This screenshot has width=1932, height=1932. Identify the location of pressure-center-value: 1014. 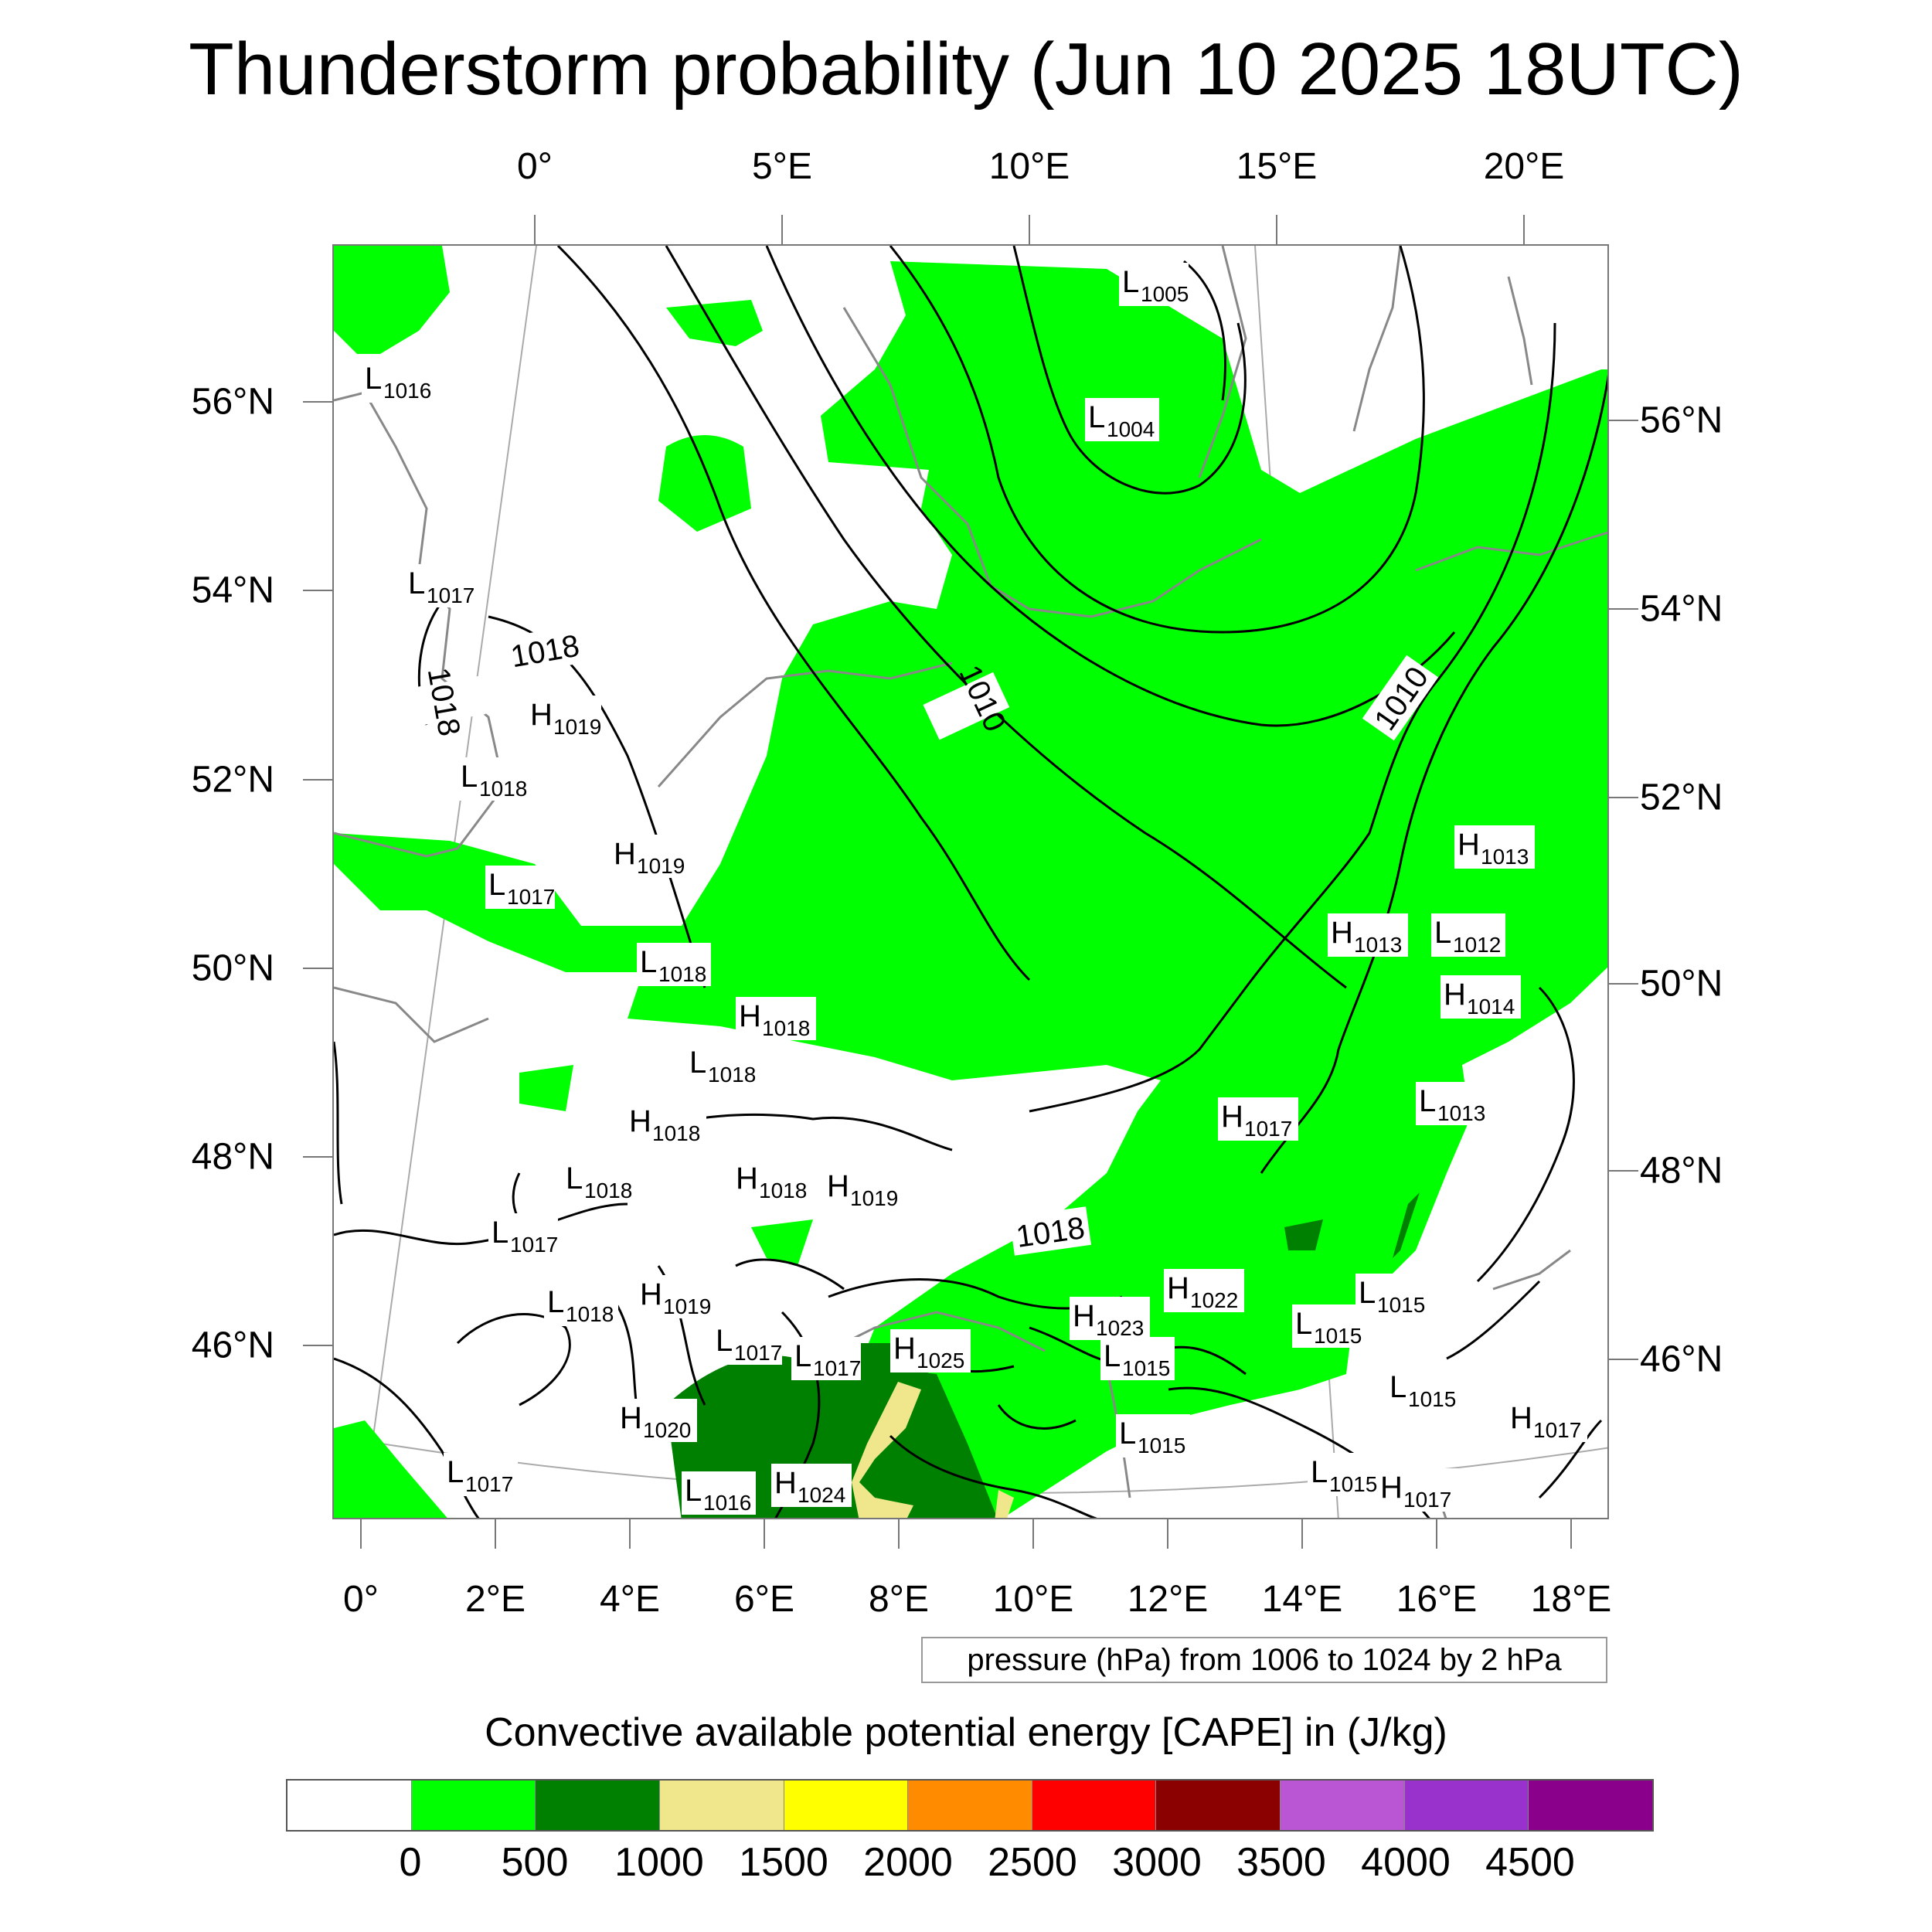
(1491, 1007).